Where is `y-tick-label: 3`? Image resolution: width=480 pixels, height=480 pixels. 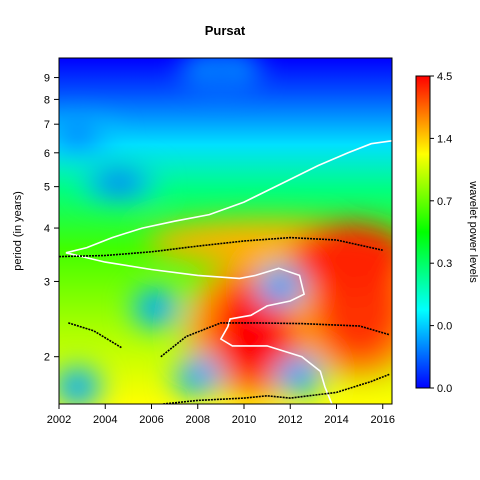
y-tick-label: 3 is located at coordinates (47, 282).